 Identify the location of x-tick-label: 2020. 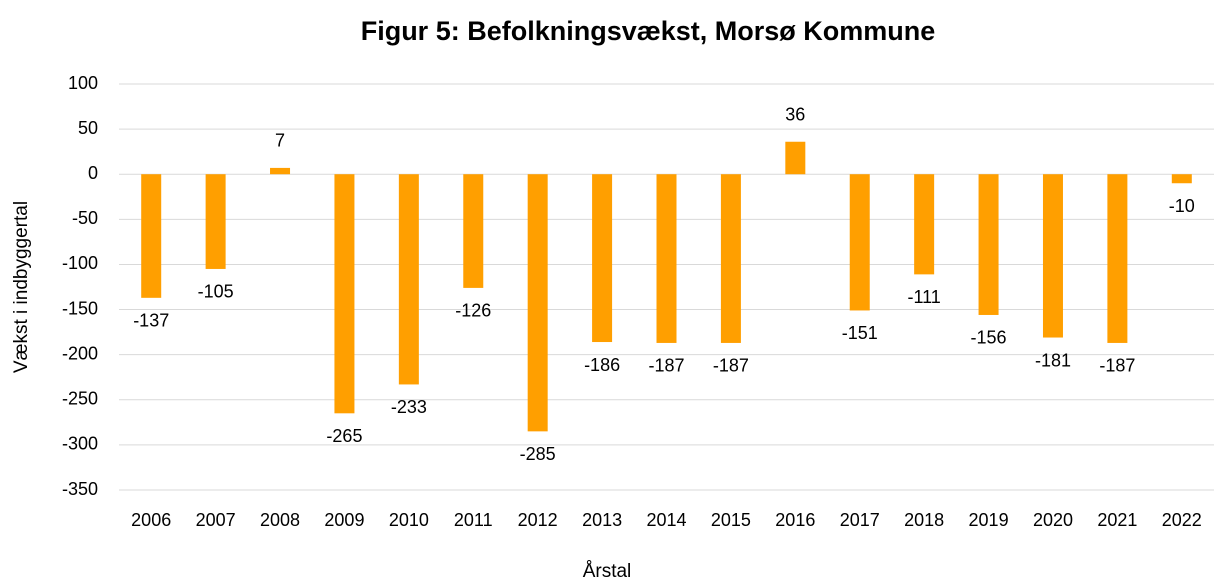
(1053, 520).